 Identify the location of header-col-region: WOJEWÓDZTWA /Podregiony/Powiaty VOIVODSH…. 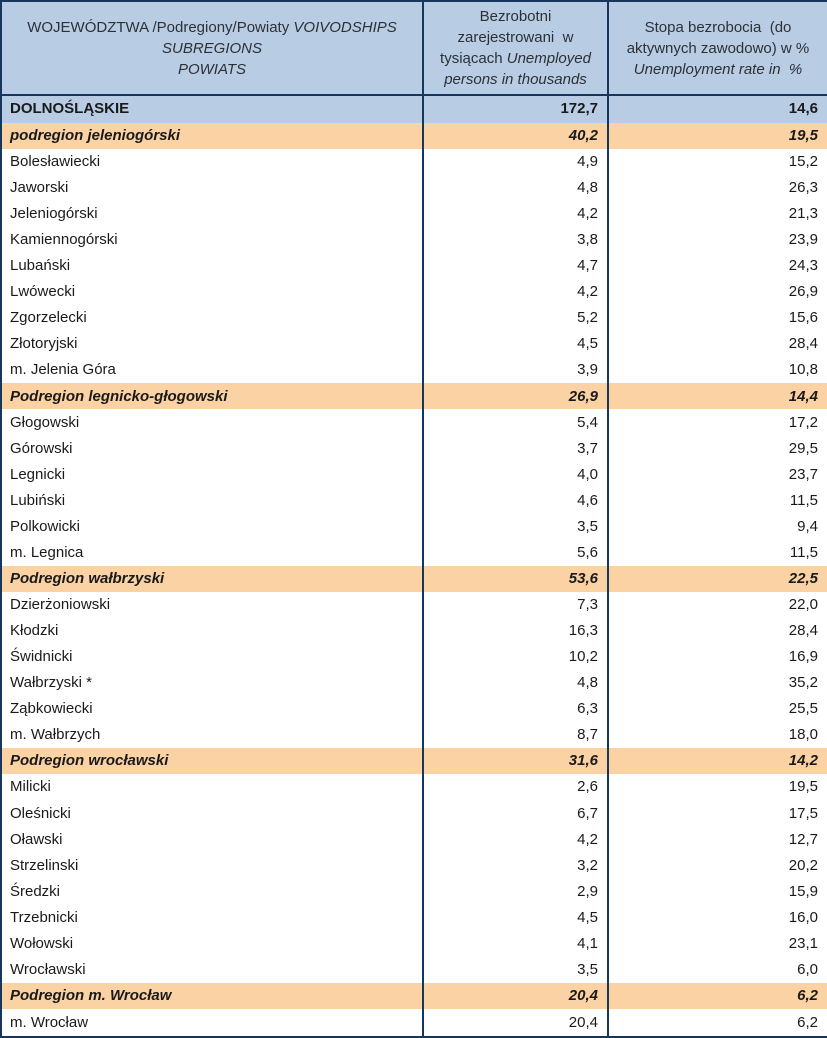
(212, 48).